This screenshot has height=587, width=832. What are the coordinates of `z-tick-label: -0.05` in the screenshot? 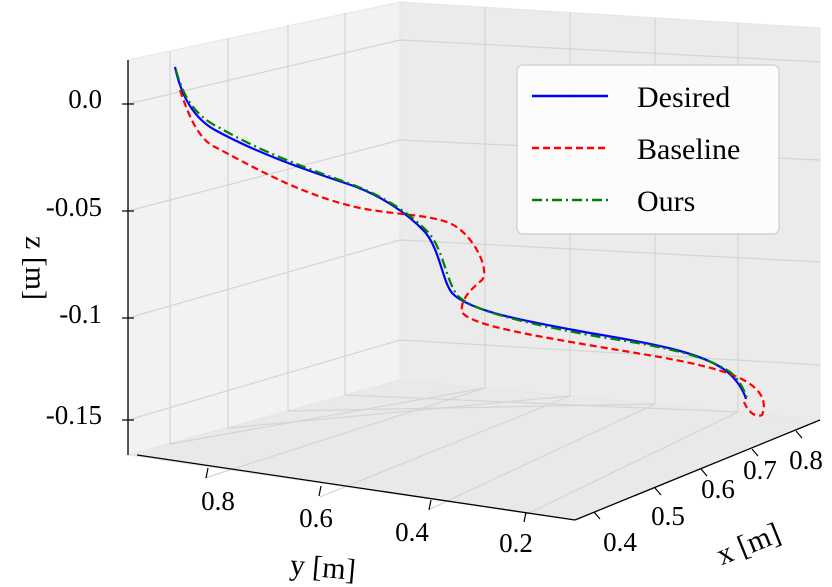 It's located at (74, 207).